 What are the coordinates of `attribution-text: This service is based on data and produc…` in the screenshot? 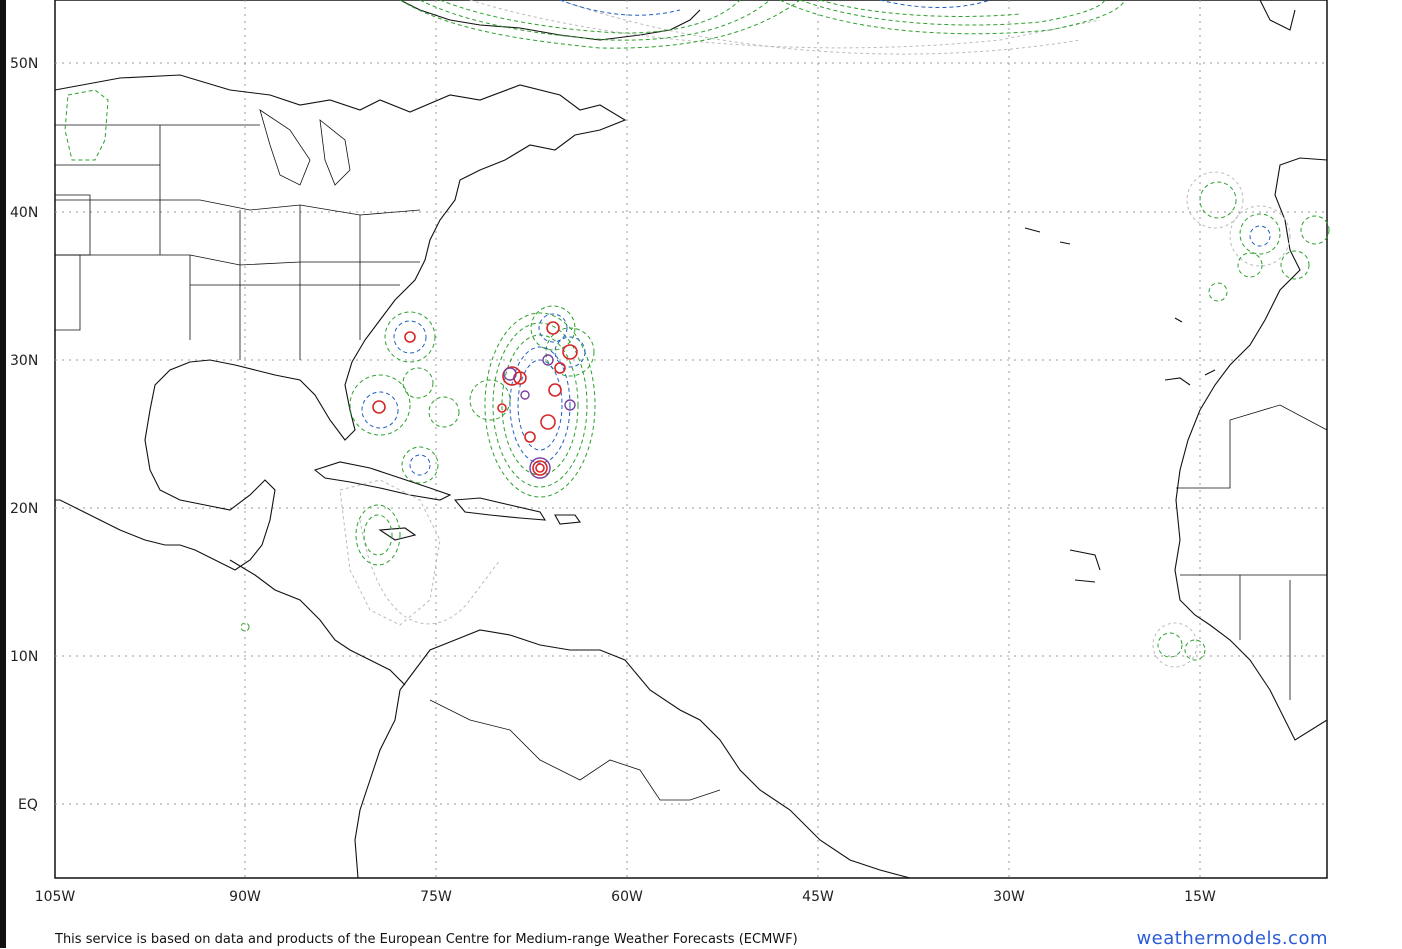 It's located at (426, 939).